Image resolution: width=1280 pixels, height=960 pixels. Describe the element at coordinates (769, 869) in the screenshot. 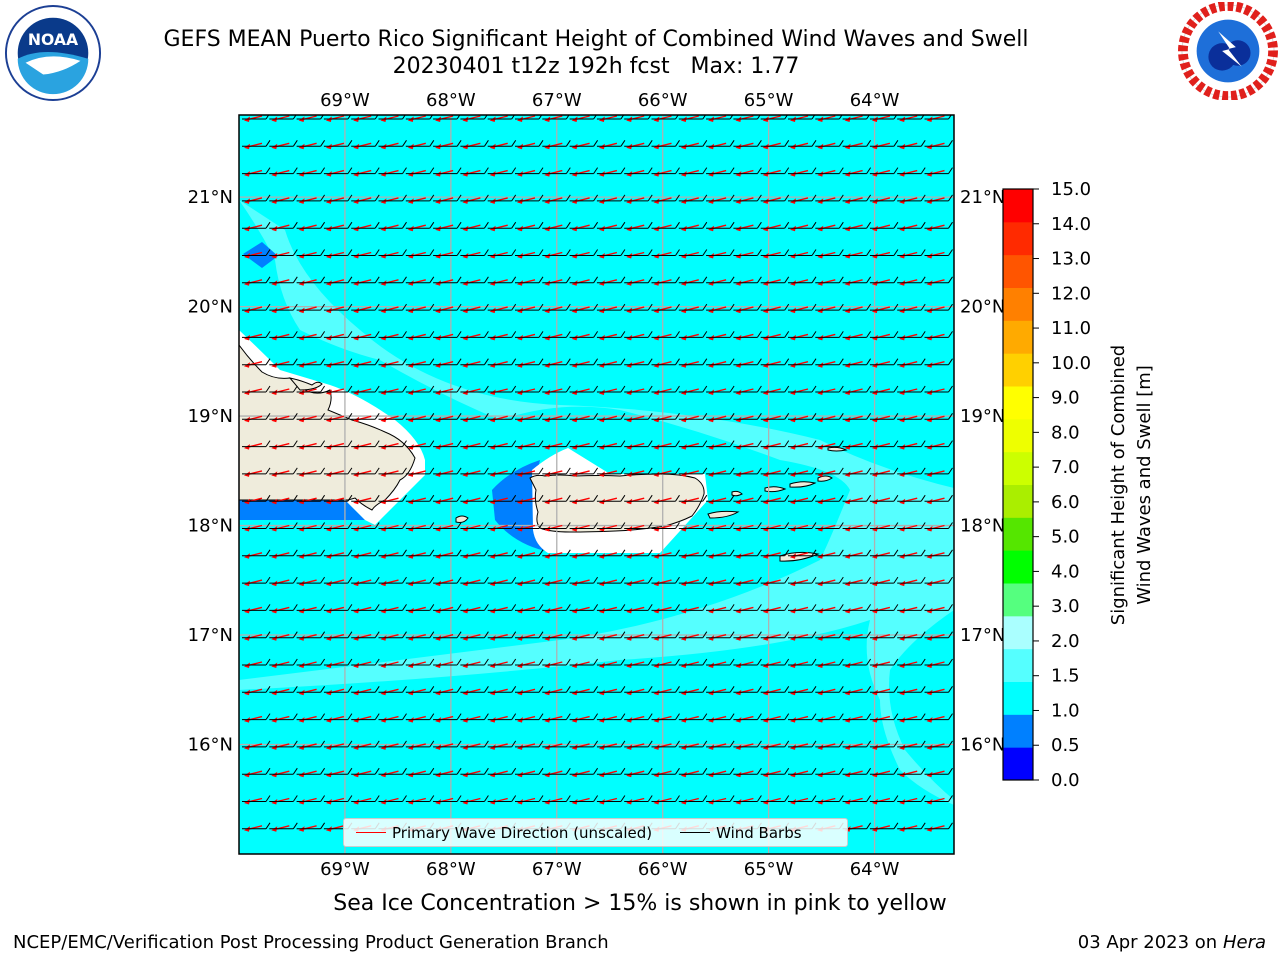

I see `lon-label-bottom: 65°W` at that location.